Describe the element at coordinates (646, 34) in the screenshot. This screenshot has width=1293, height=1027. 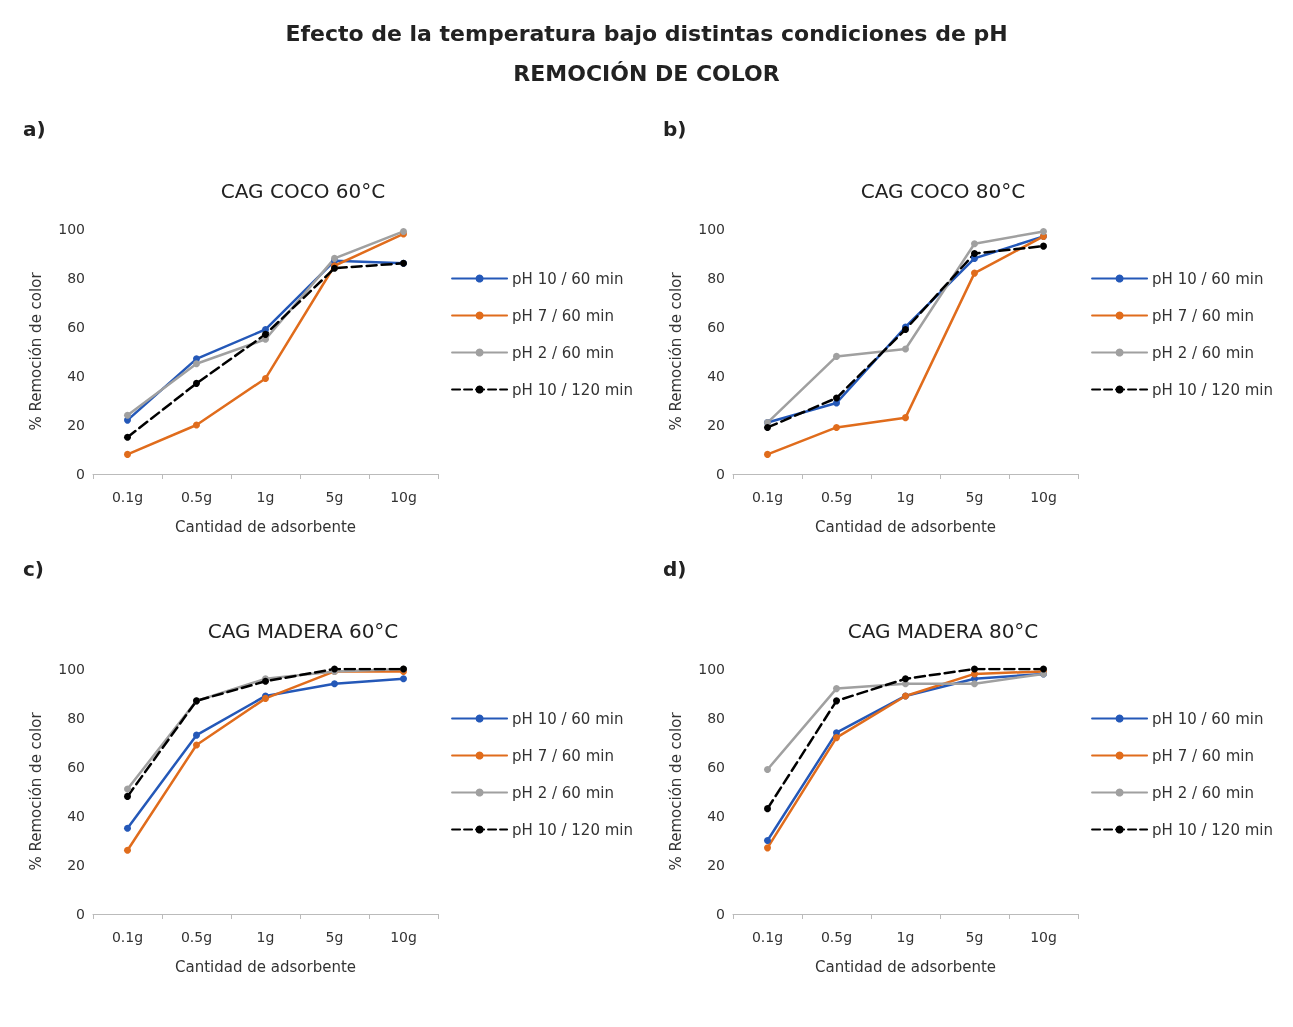
I see `text: Efecto de la temperatura bajo distintas condiciones de pH` at that location.